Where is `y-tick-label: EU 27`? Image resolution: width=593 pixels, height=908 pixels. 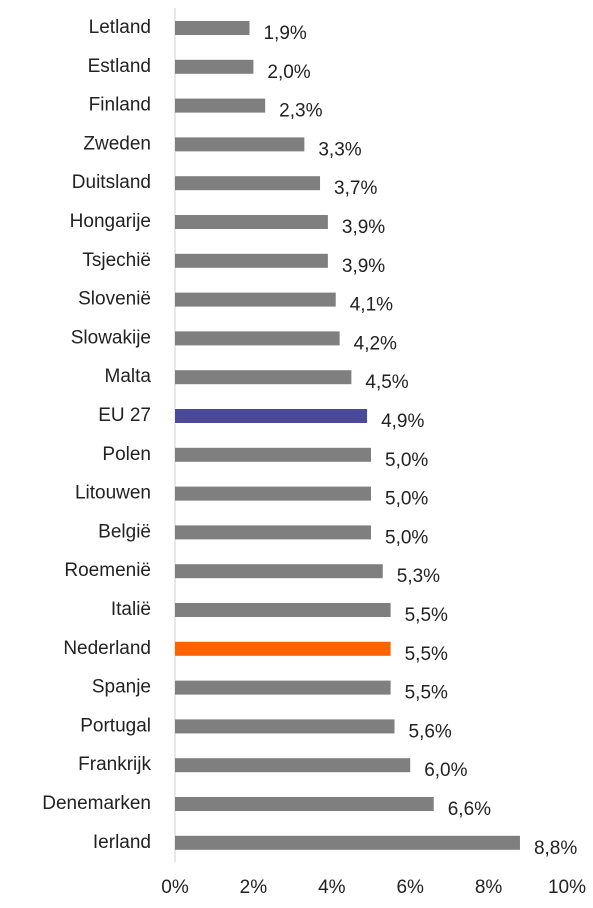 y-tick-label: EU 27 is located at coordinates (124, 415).